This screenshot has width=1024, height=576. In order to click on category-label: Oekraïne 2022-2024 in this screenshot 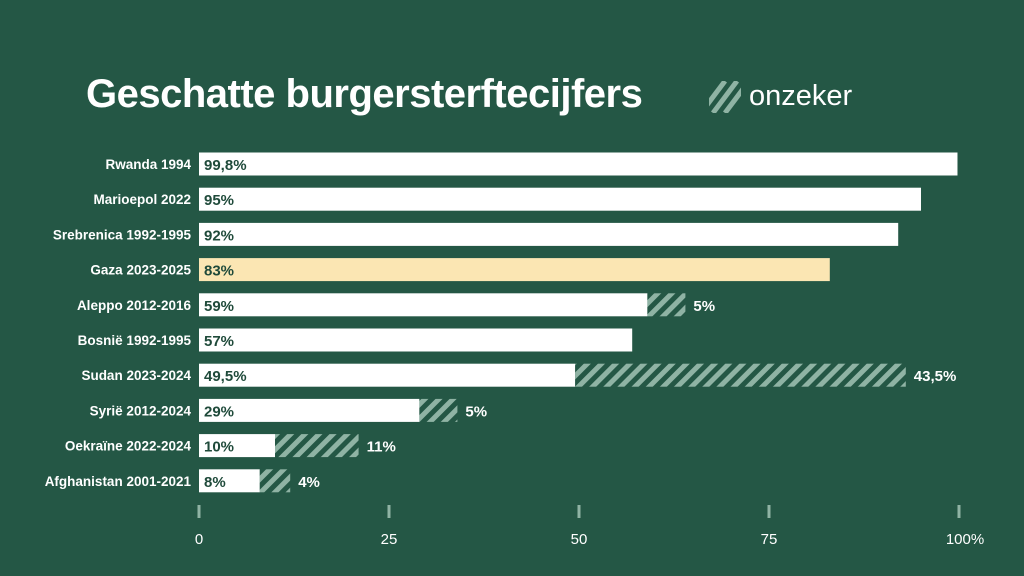, I will do `click(128, 446)`.